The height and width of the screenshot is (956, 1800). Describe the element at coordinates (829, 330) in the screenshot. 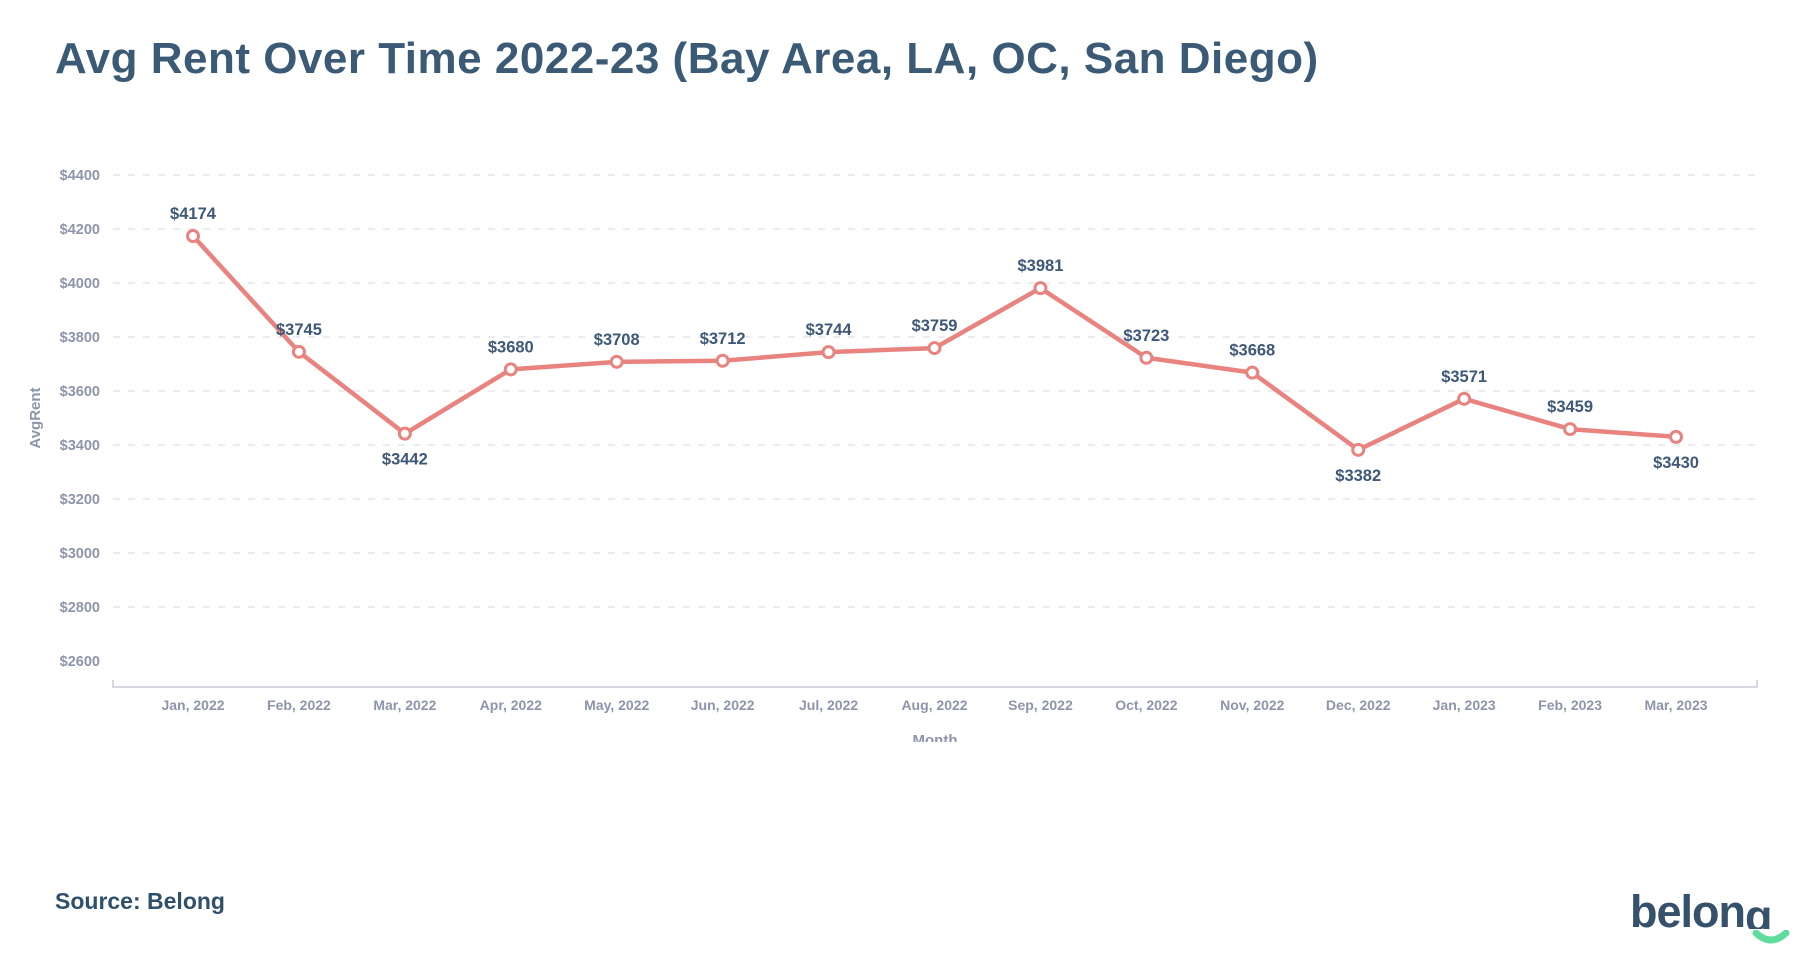

I see `data-point-label: $3744` at that location.